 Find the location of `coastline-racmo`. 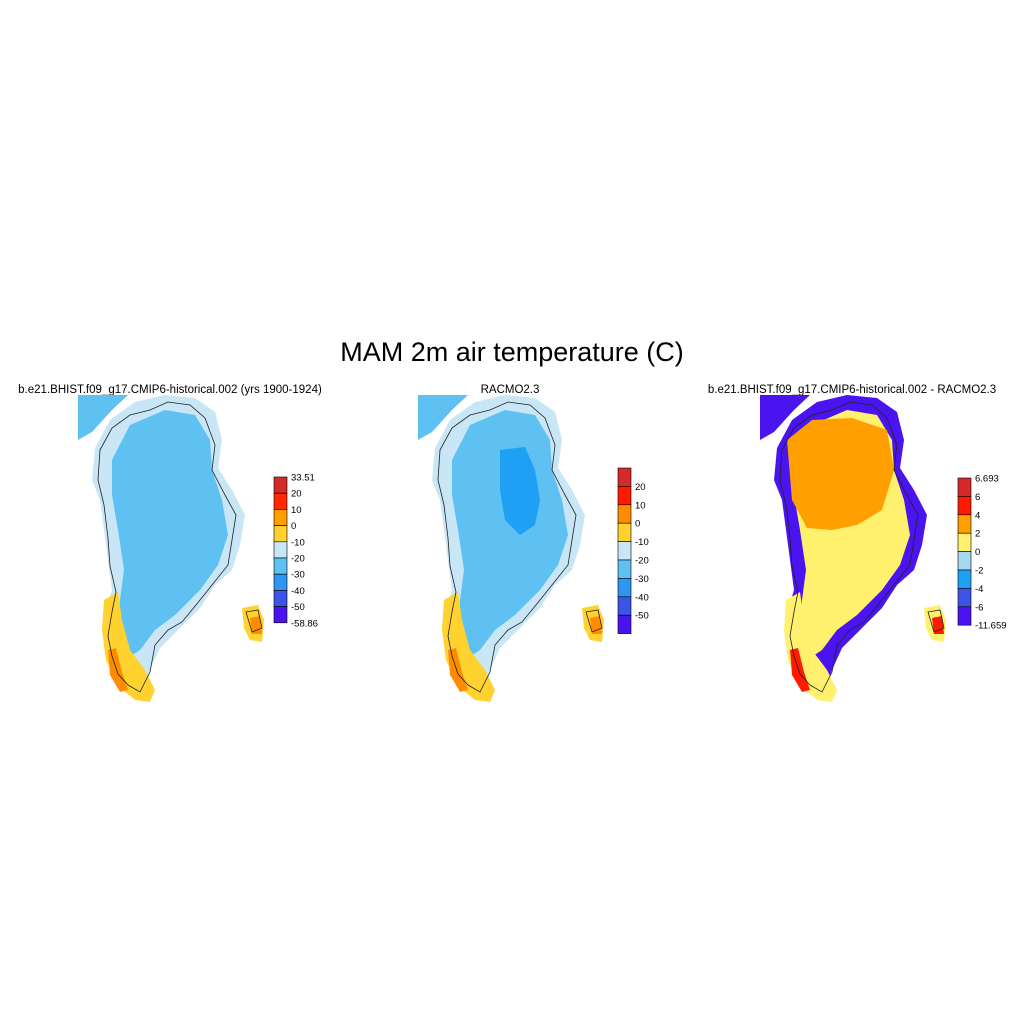

coastline-racmo is located at coordinates (520, 547).